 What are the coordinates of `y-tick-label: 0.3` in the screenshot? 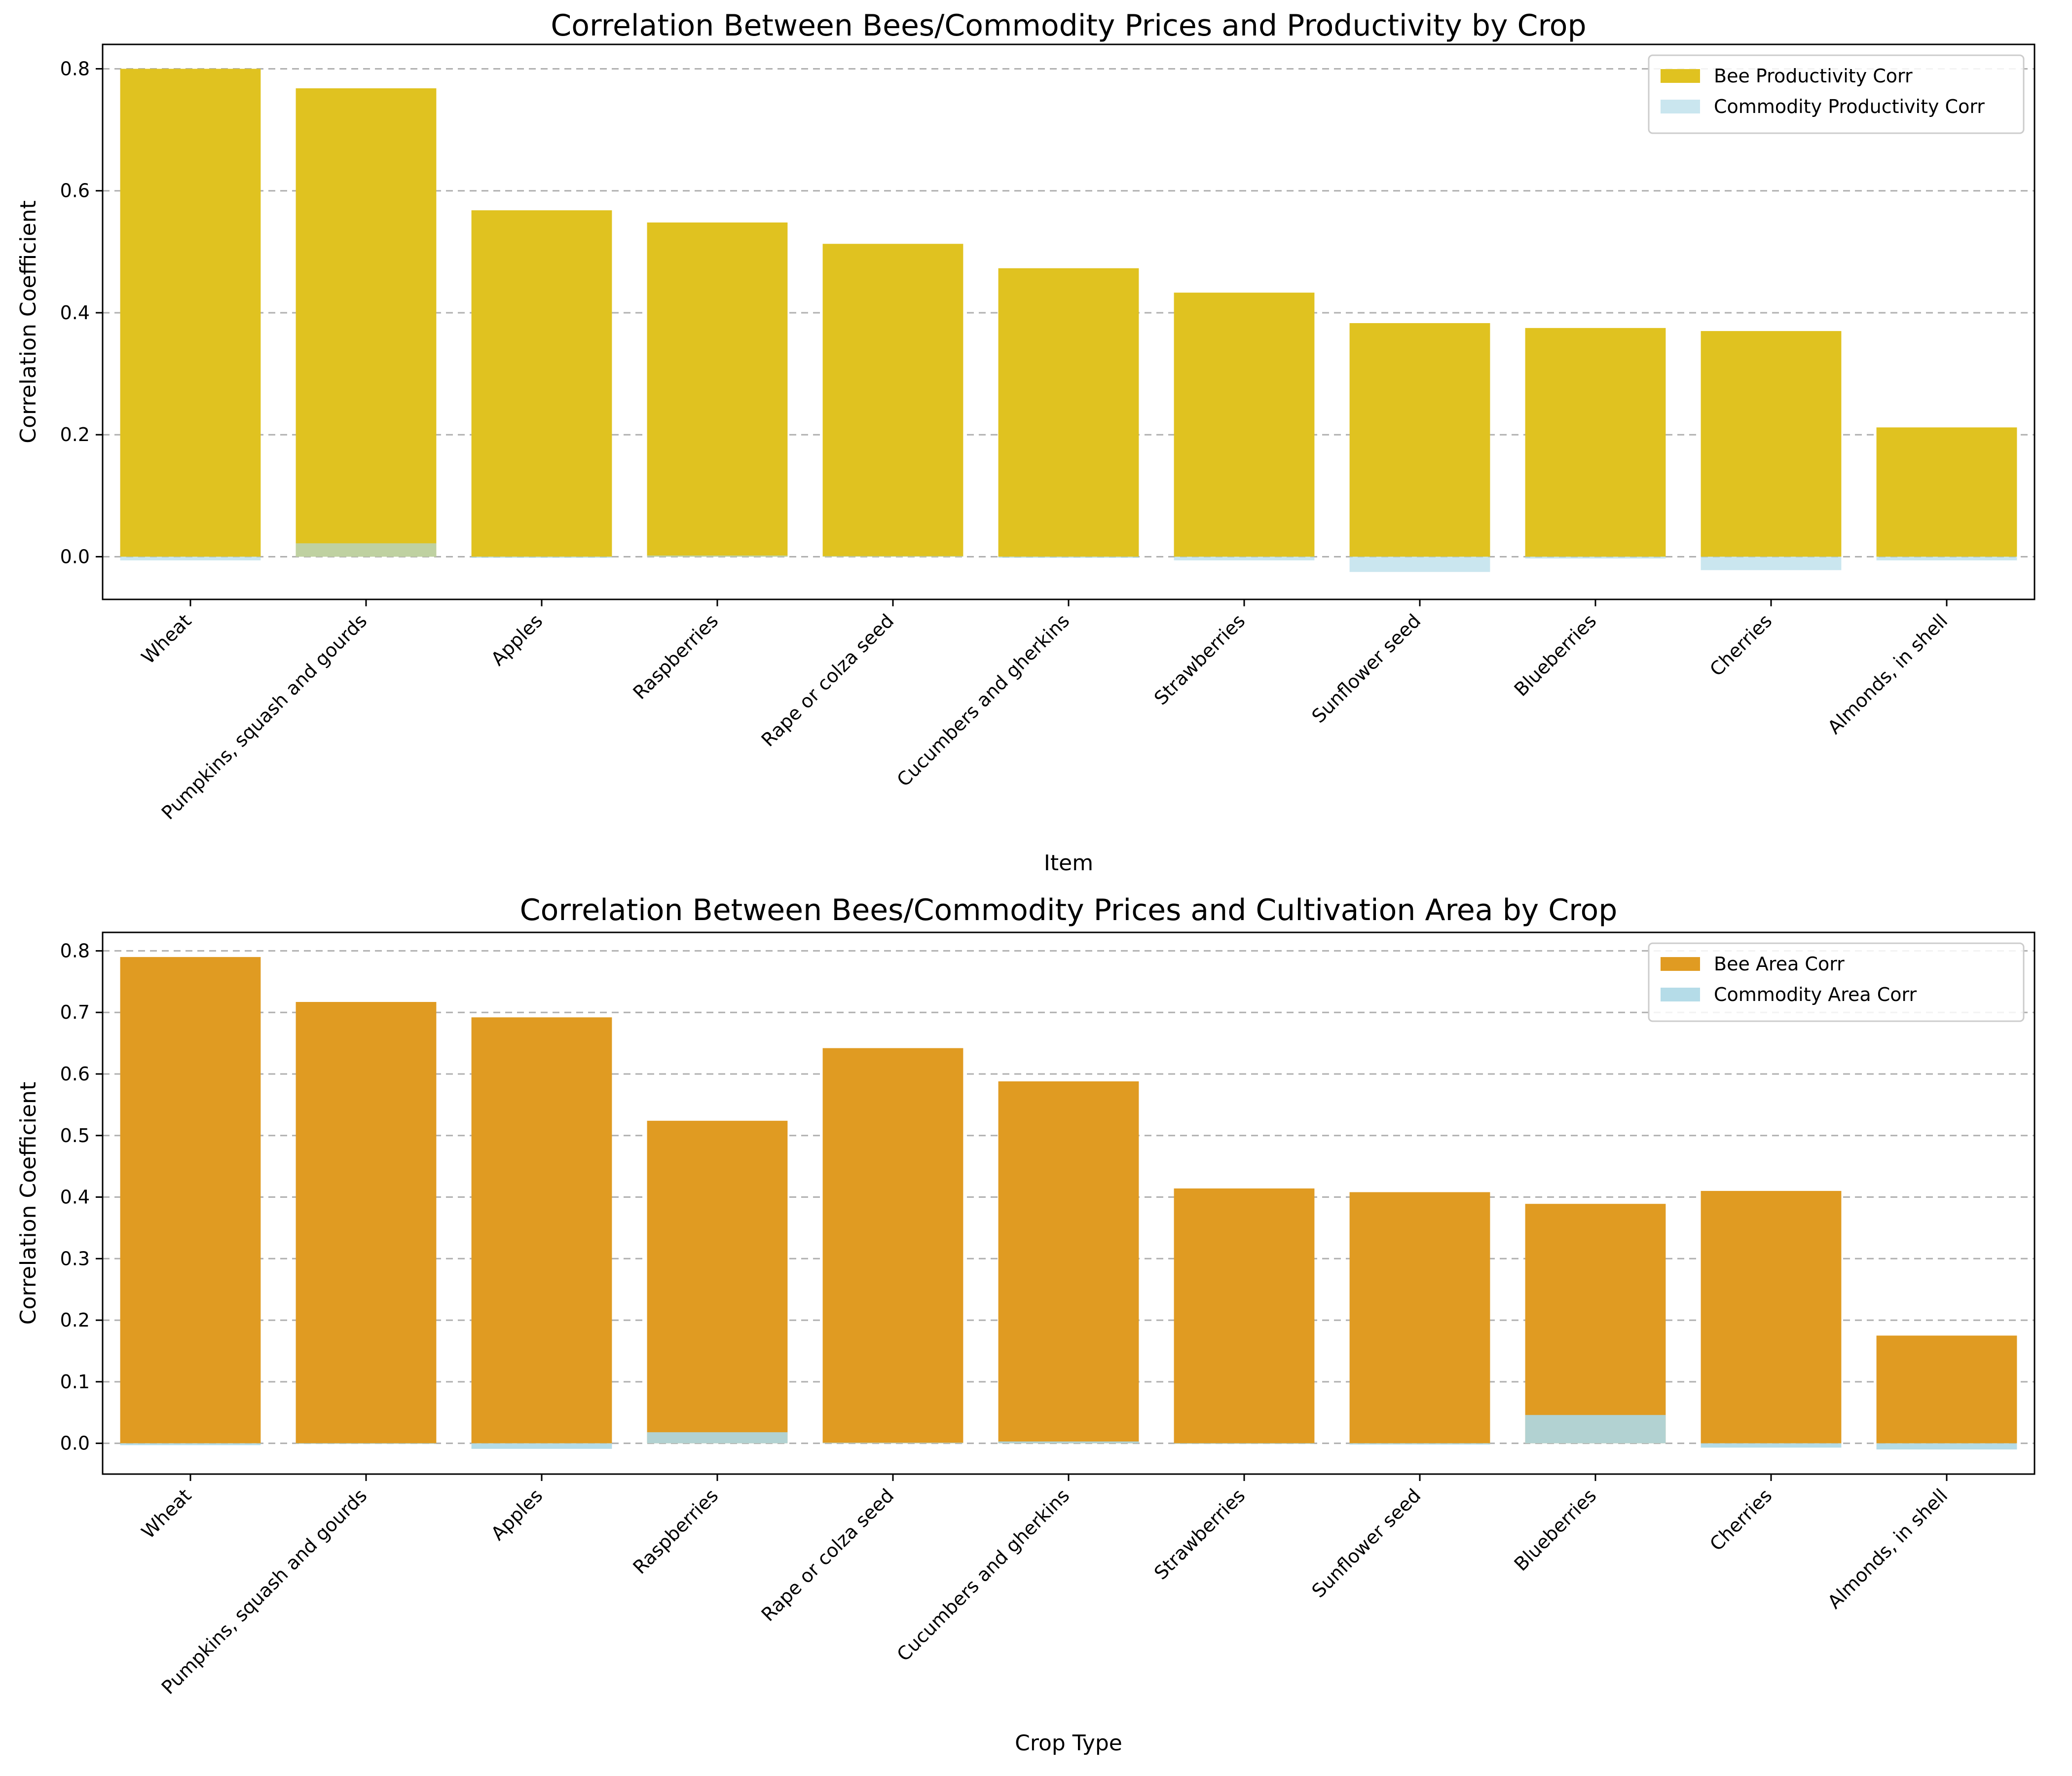 It's located at (75, 1259).